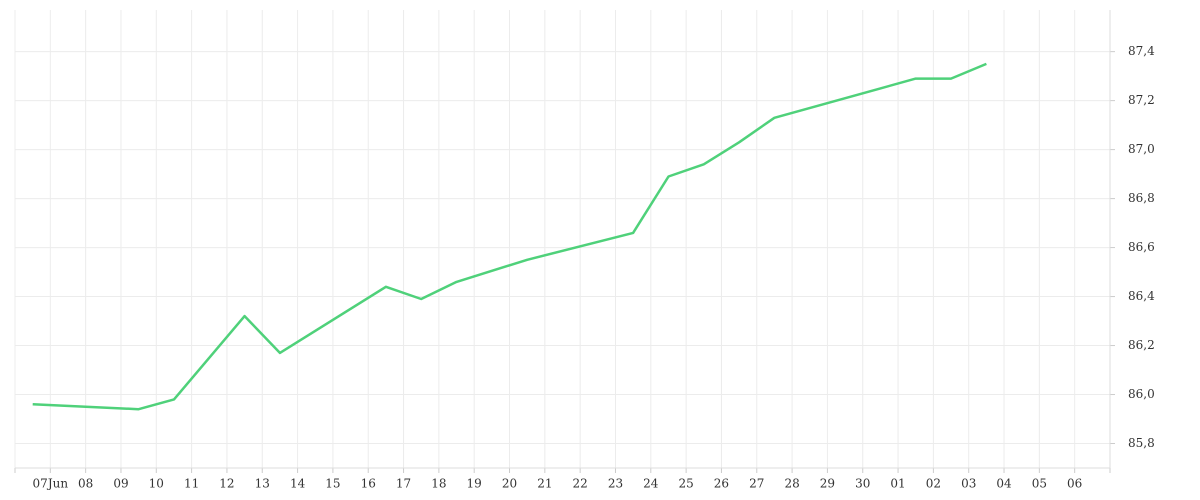  What do you see at coordinates (156, 484) in the screenshot?
I see `x-tick-label: 10` at bounding box center [156, 484].